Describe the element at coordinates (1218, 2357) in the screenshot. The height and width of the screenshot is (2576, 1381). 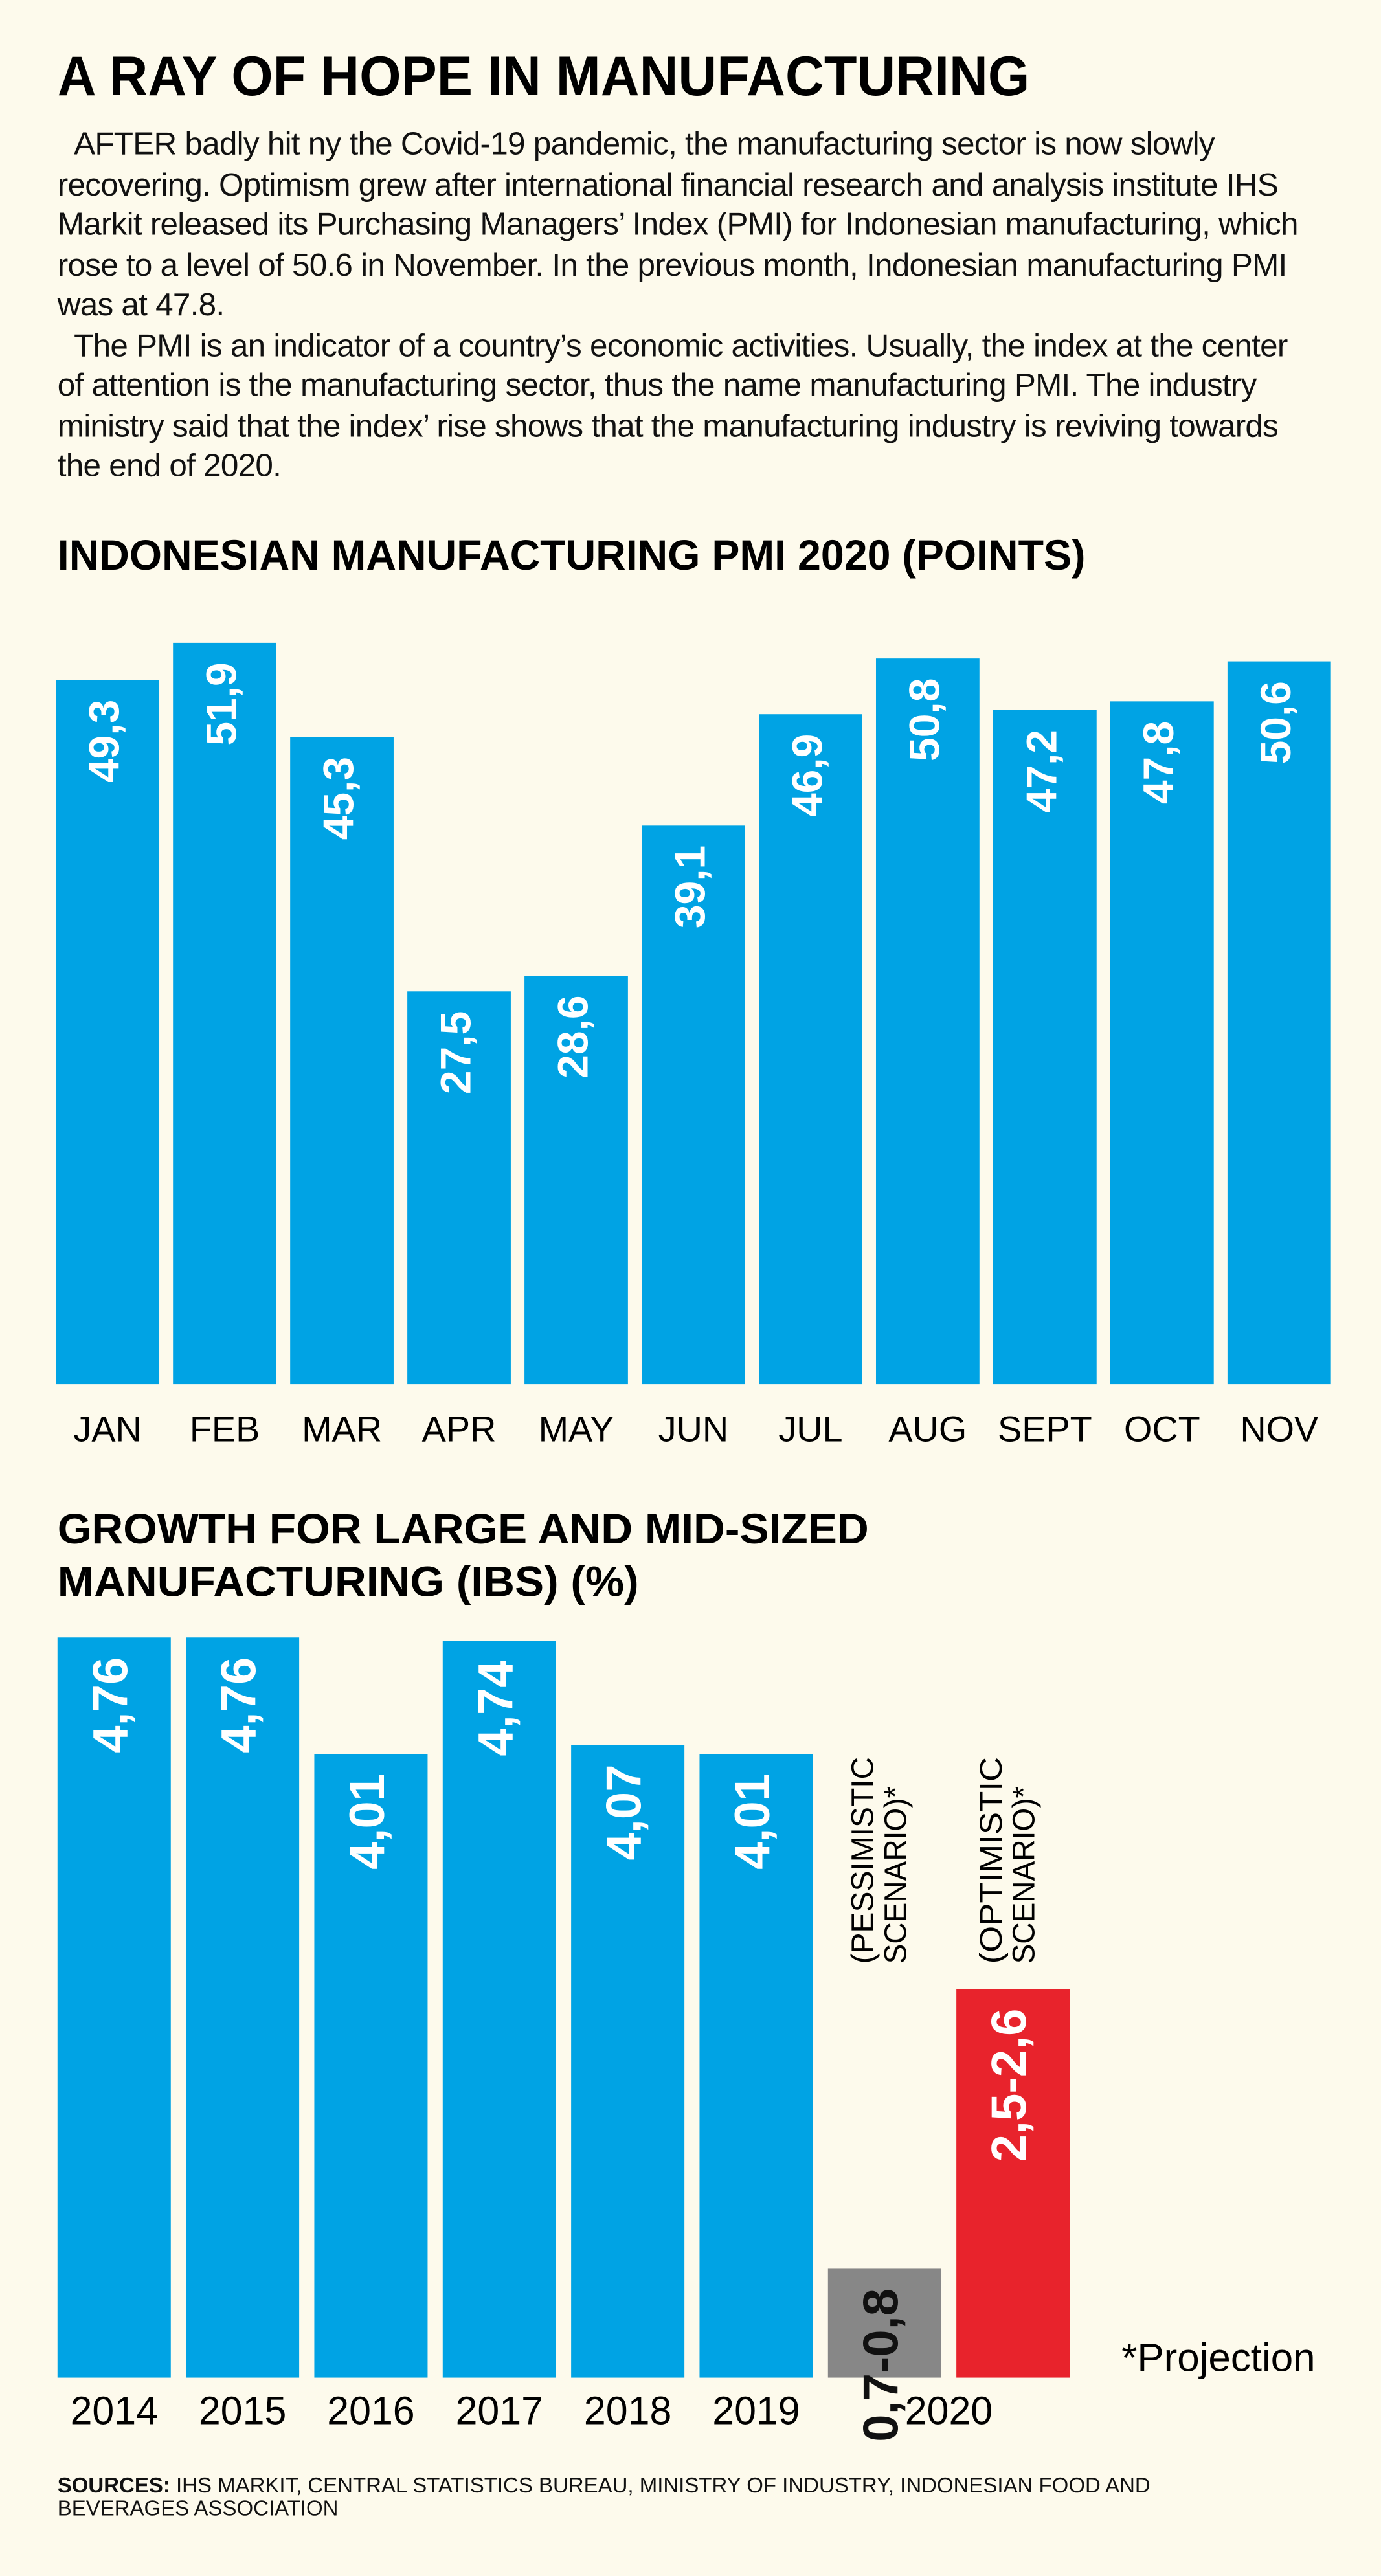
I see `note: *Projection` at that location.